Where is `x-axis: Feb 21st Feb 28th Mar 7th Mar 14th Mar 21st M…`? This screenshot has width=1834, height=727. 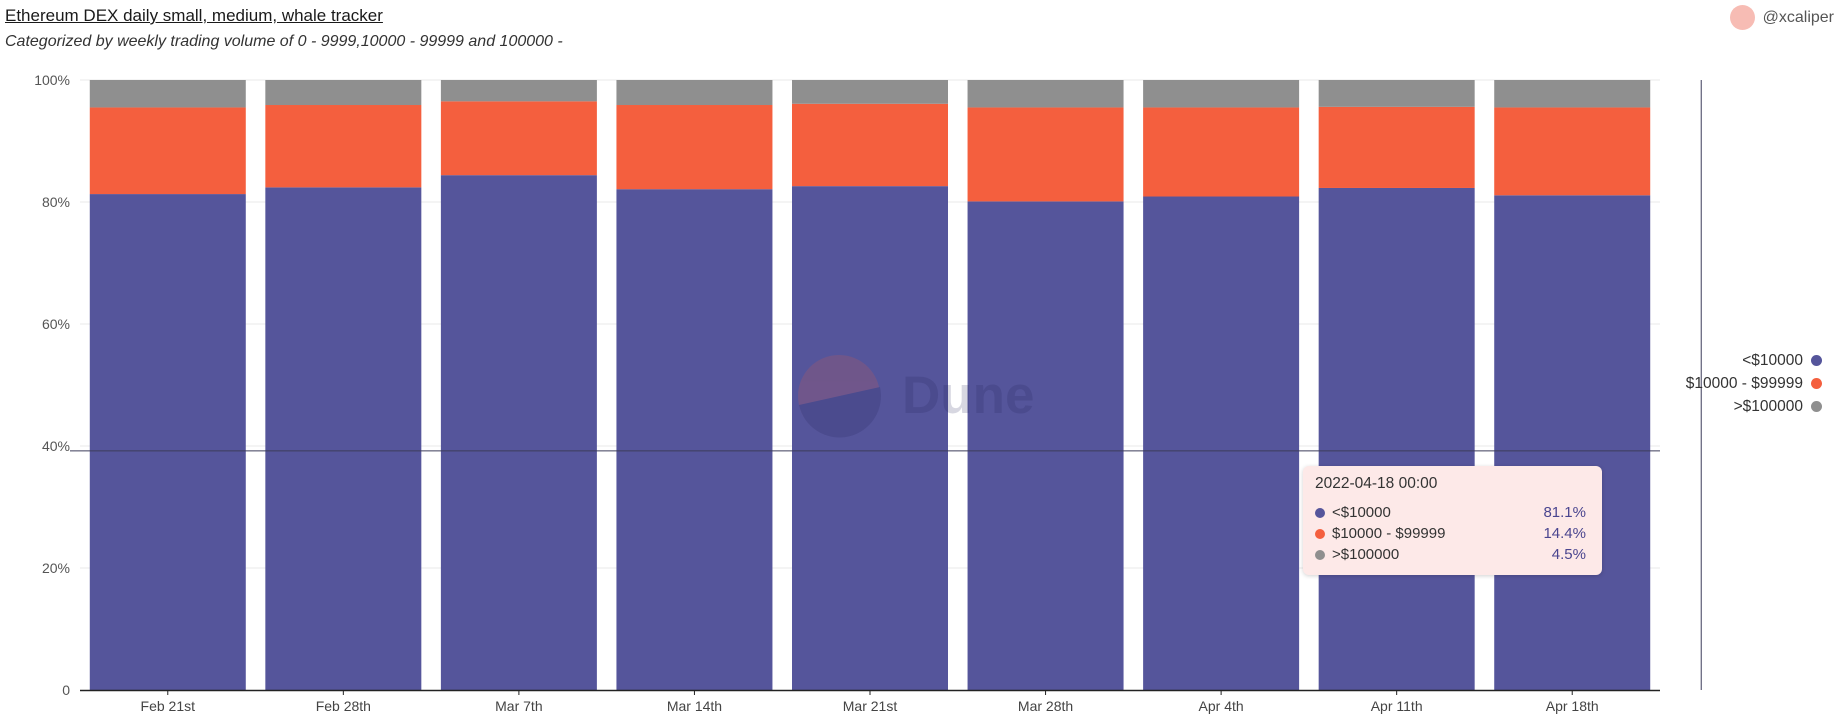 x-axis: Feb 21st Feb 28th Mar 7th Mar 14th Mar 21st M… is located at coordinates (870, 701).